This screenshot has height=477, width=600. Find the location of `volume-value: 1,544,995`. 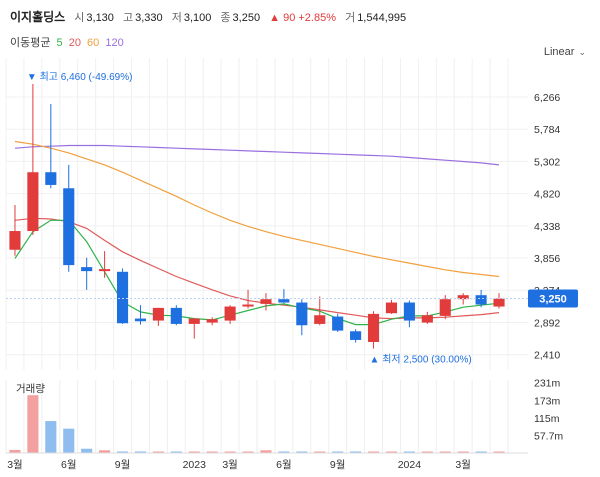

volume-value: 1,544,995 is located at coordinates (382, 18).